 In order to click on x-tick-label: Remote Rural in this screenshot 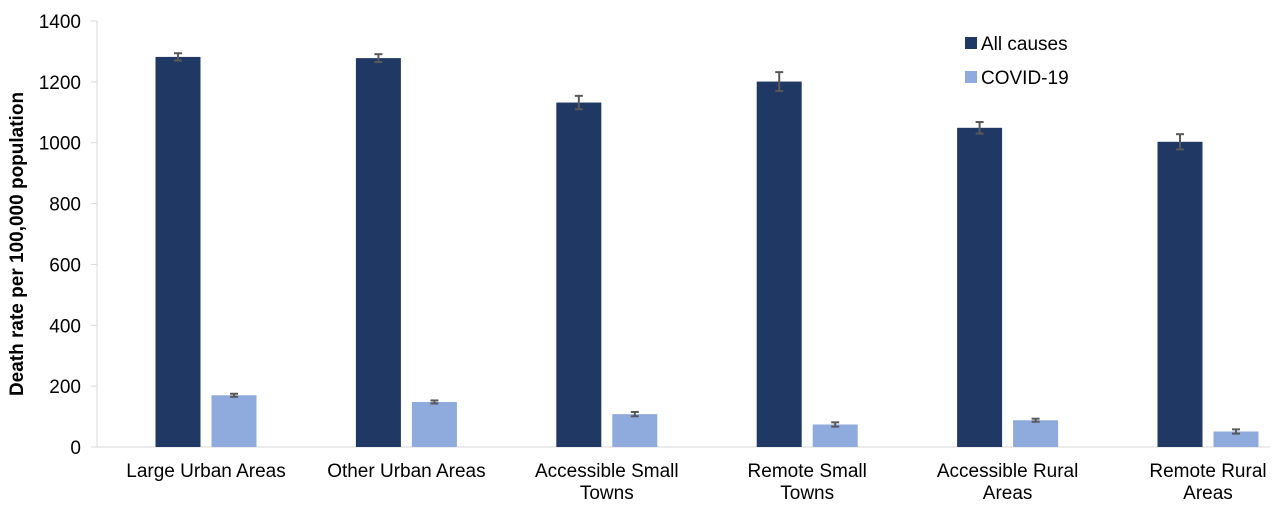, I will do `click(1207, 471)`.